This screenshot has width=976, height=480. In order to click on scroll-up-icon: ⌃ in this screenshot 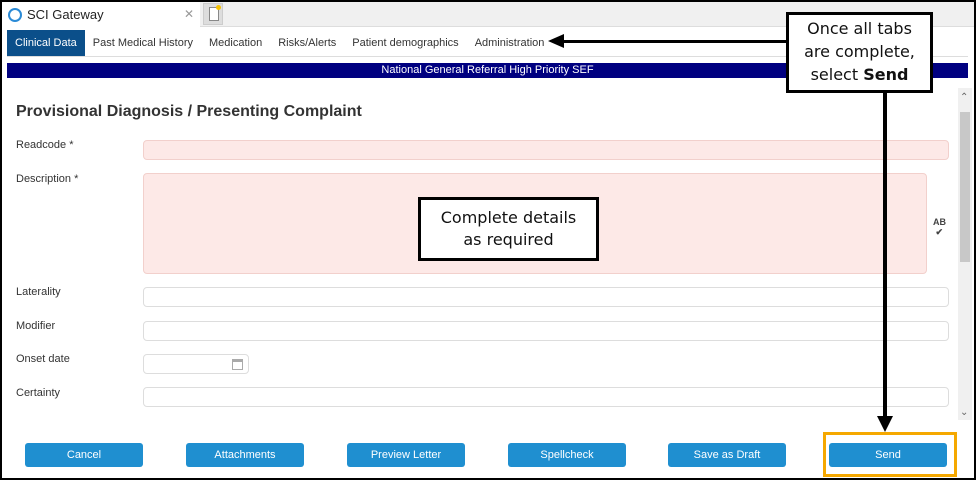, I will do `click(964, 97)`.